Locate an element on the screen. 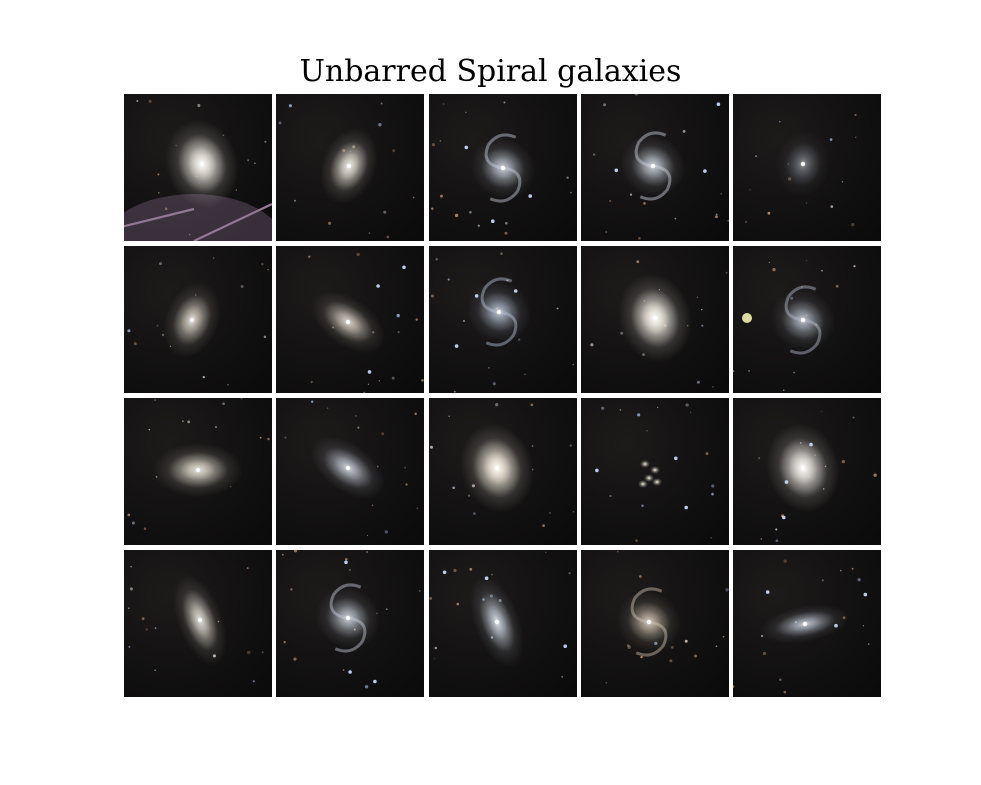 Image resolution: width=981 pixels, height=785 pixels. star-haze is located at coordinates (198, 217).